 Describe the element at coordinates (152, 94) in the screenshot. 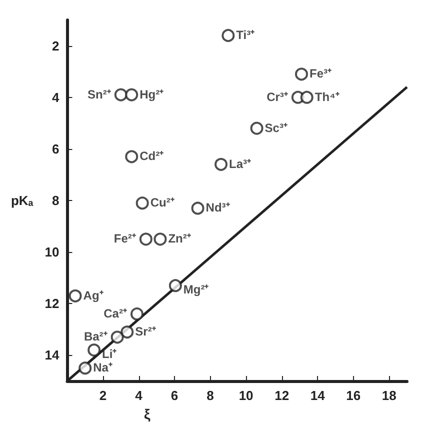

I see `annotation: Hg²⁺` at that location.